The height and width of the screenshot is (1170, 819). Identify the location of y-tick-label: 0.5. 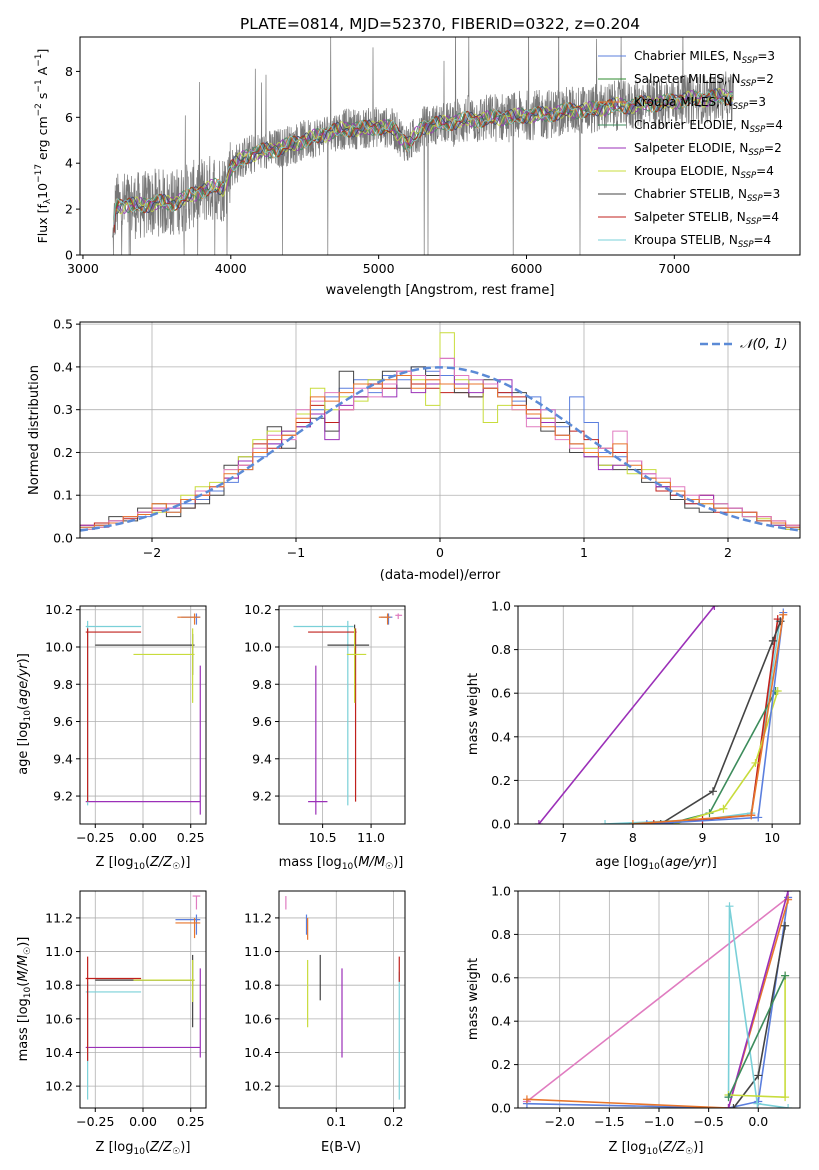
(63, 324).